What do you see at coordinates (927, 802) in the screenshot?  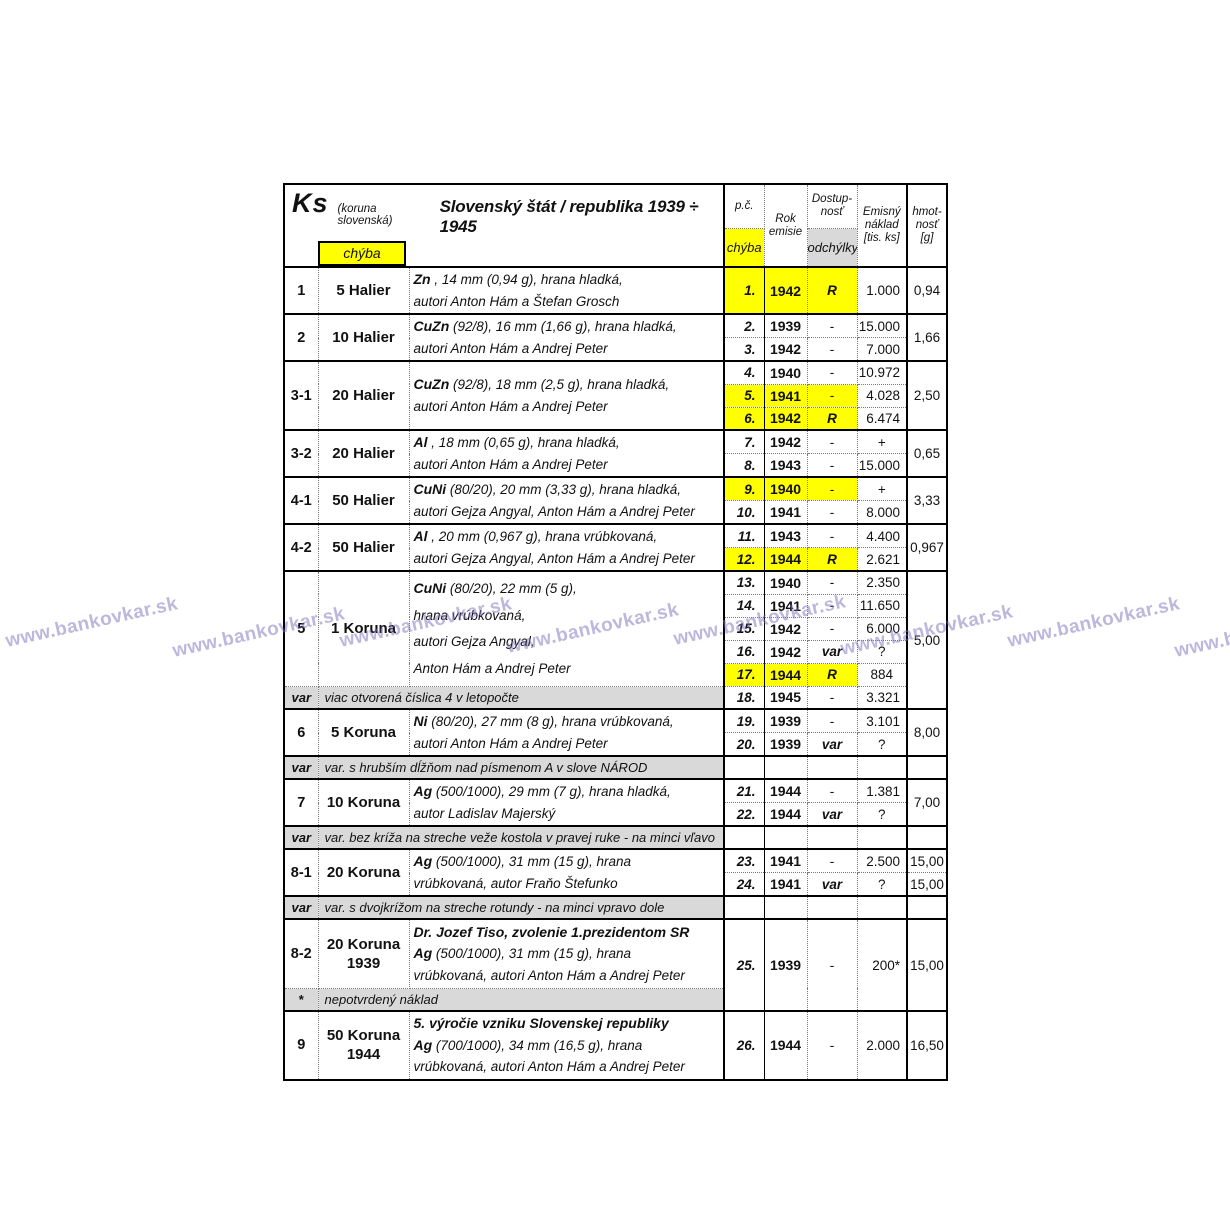 I see `row-weight: 7,00` at bounding box center [927, 802].